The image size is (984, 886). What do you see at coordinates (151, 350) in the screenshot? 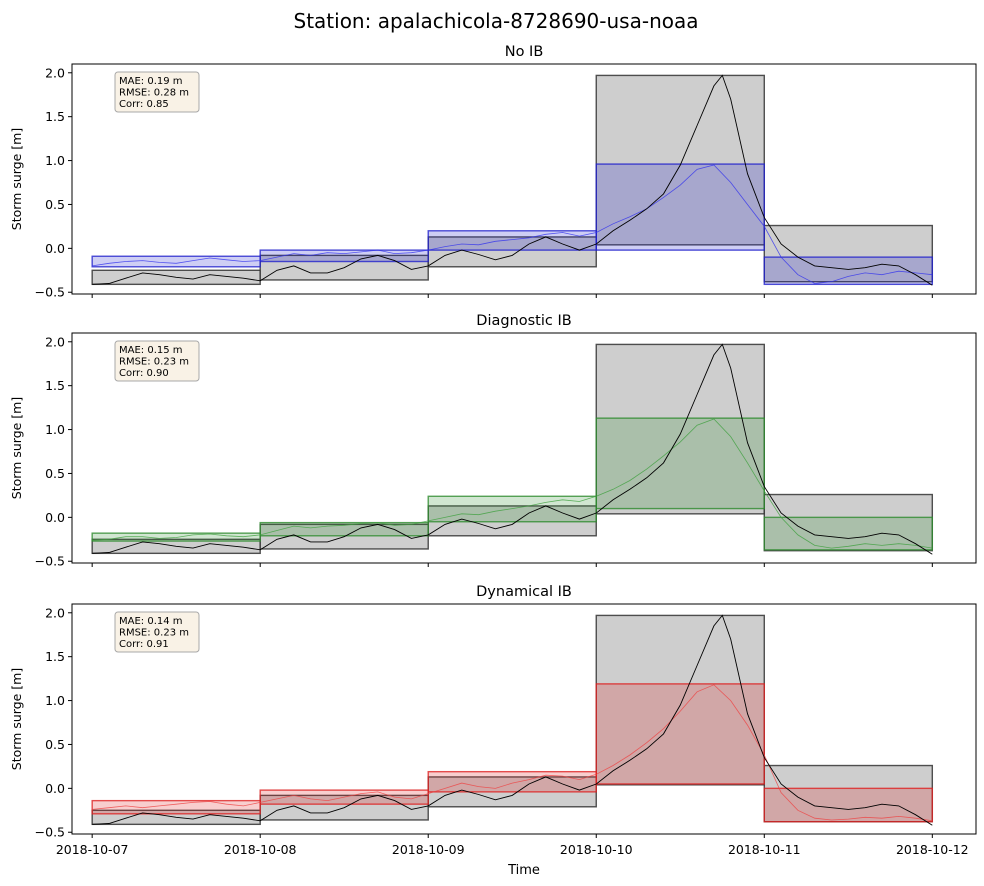
I see `stats-text: MAE: 0.15 m` at bounding box center [151, 350].